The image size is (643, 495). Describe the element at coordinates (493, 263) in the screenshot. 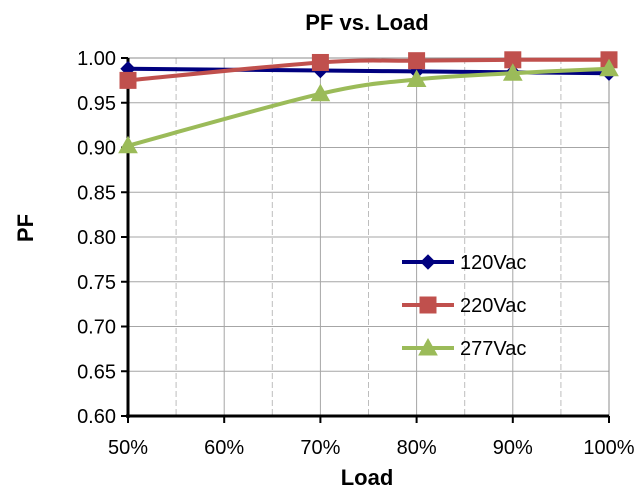

I see `legend-label: 120Vac` at that location.